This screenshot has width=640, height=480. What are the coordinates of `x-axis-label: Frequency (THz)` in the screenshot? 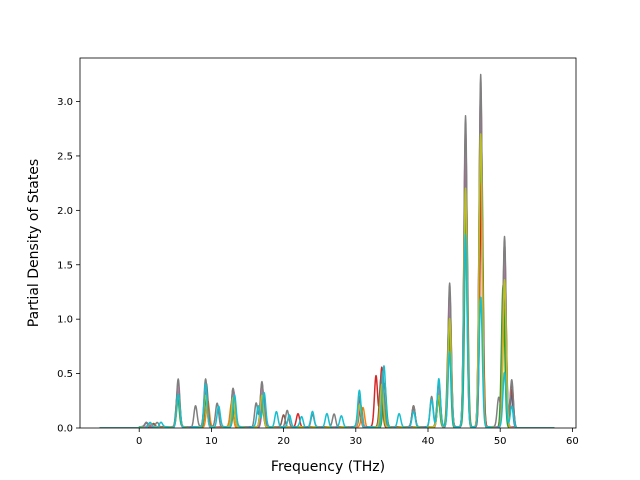 It's located at (328, 467).